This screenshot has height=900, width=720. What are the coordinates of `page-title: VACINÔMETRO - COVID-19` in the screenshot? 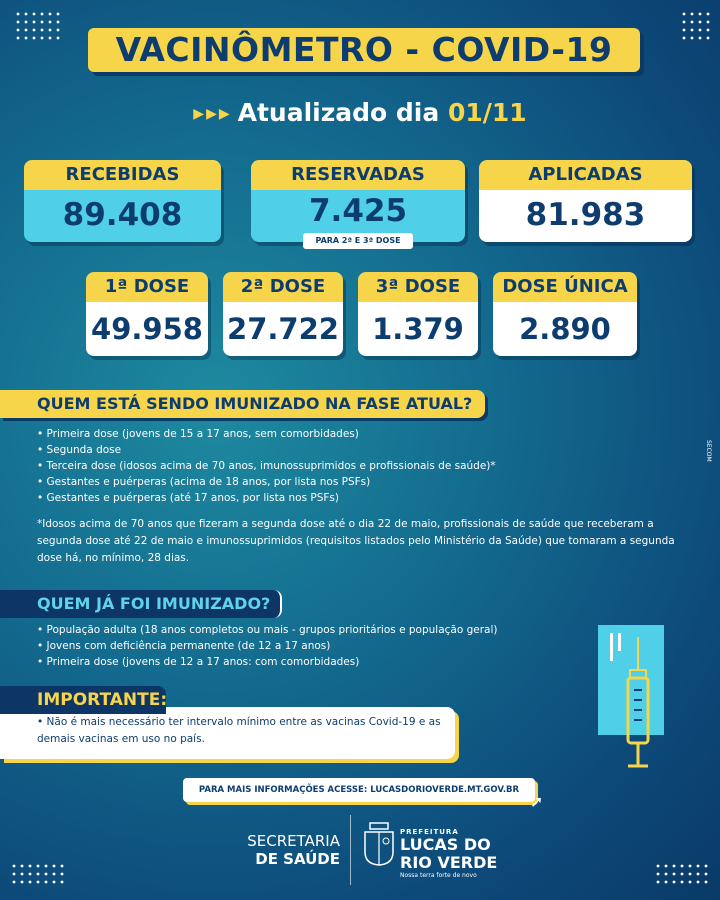 It's located at (364, 50).